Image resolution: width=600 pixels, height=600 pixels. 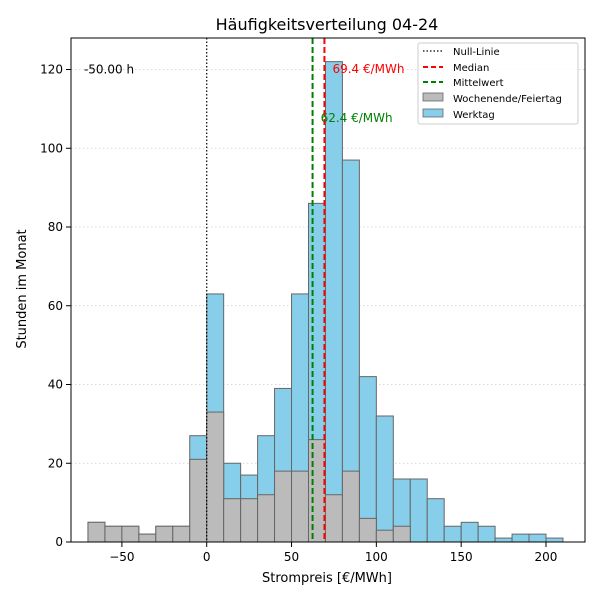 What do you see at coordinates (433, 113) in the screenshot?
I see `legend-werktag-swatch` at bounding box center [433, 113].